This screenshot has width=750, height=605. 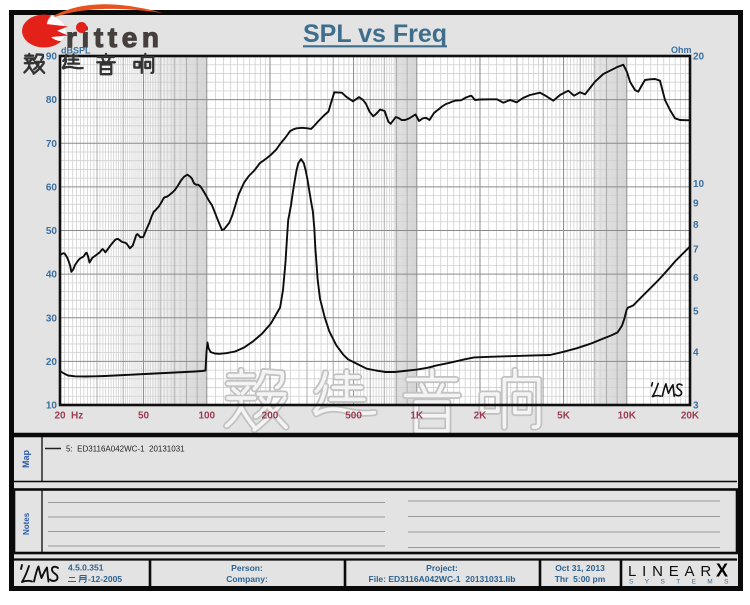 What do you see at coordinates (684, 582) in the screenshot?
I see `svg-text: SYSTEMS` at bounding box center [684, 582].